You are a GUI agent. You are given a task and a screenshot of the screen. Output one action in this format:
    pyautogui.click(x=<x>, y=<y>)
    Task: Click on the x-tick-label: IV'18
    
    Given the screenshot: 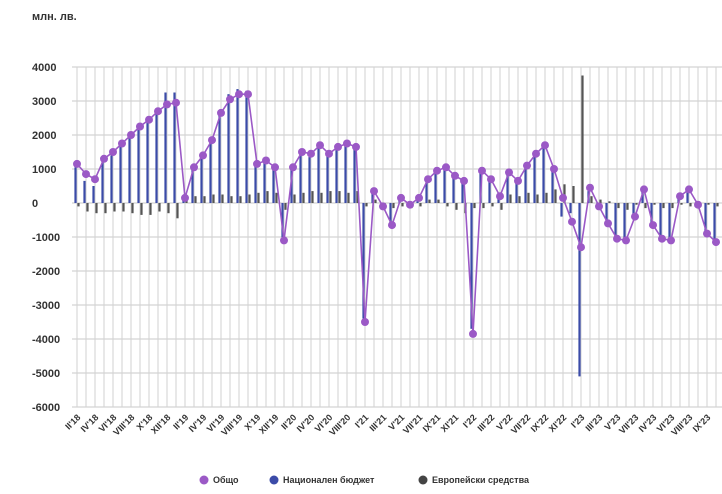 What is the action you would take?
    pyautogui.click(x=90, y=423)
    